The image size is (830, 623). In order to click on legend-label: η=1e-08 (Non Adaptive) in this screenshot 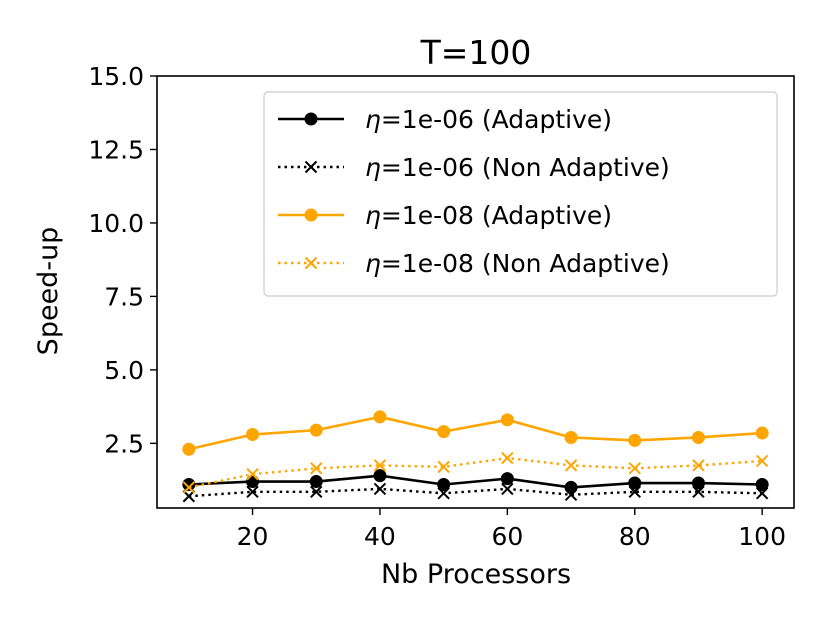, I will do `click(517, 263)`.